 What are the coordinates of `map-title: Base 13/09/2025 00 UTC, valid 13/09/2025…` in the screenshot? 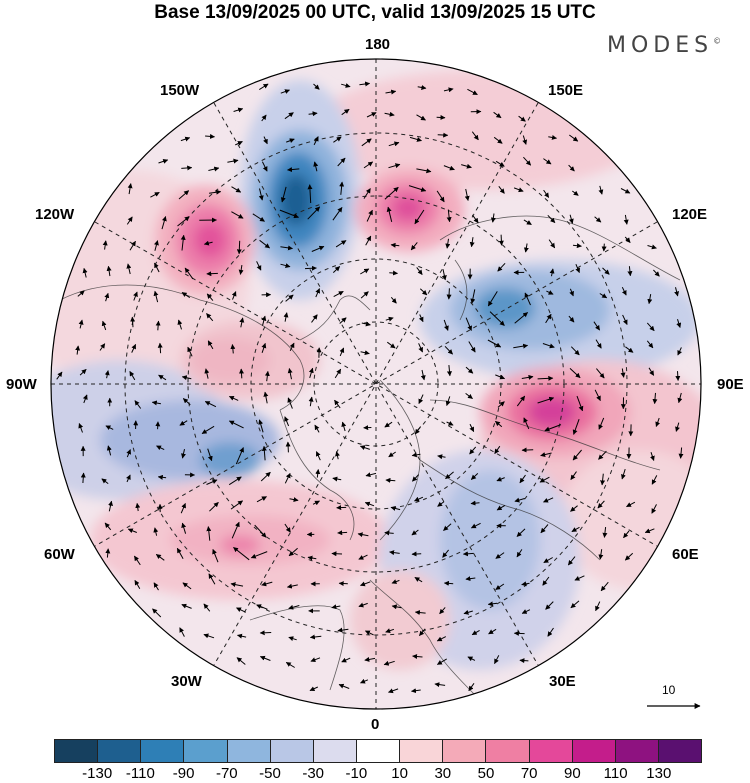 It's located at (375, 12).